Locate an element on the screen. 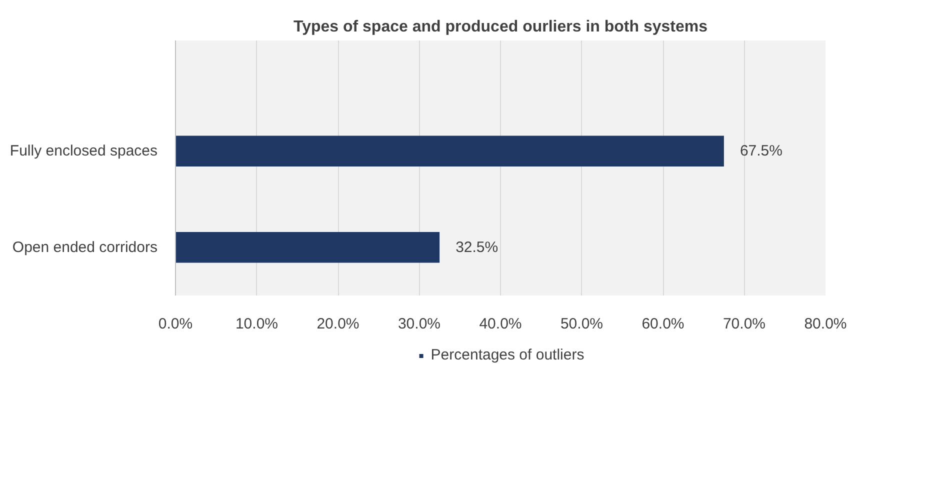  y-tick-label: Fully enclosed spaces is located at coordinates (84, 151).